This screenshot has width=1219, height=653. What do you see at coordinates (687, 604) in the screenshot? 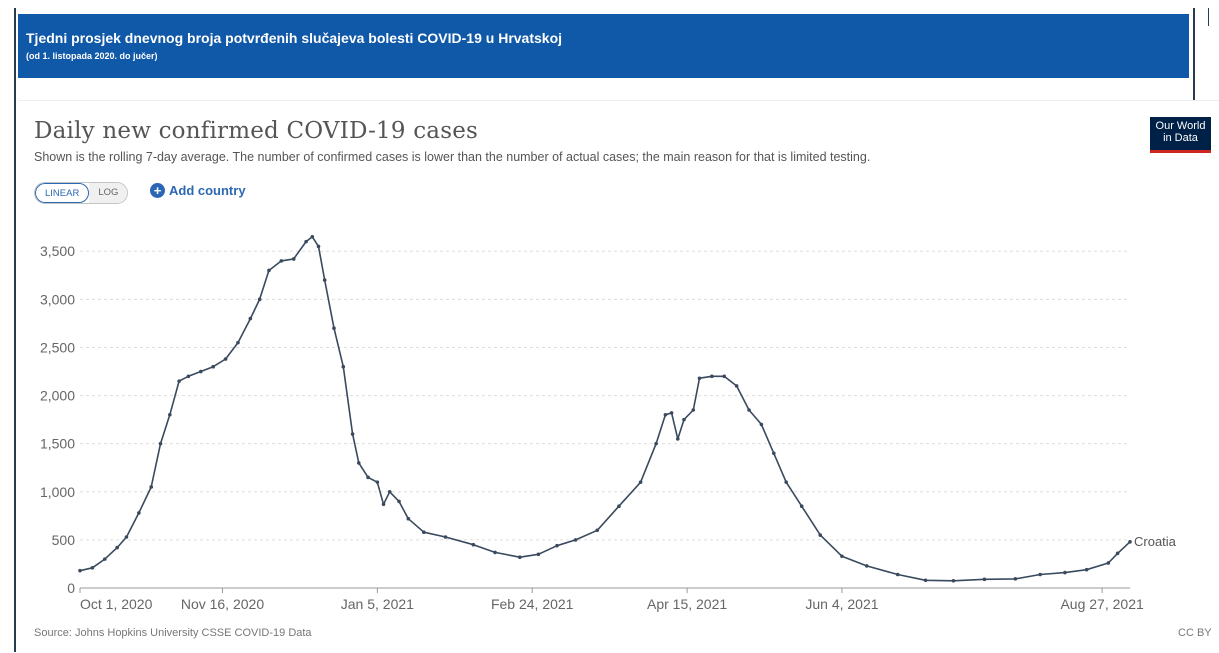
I see `x-tick-label: Apr 15, 2021` at bounding box center [687, 604].